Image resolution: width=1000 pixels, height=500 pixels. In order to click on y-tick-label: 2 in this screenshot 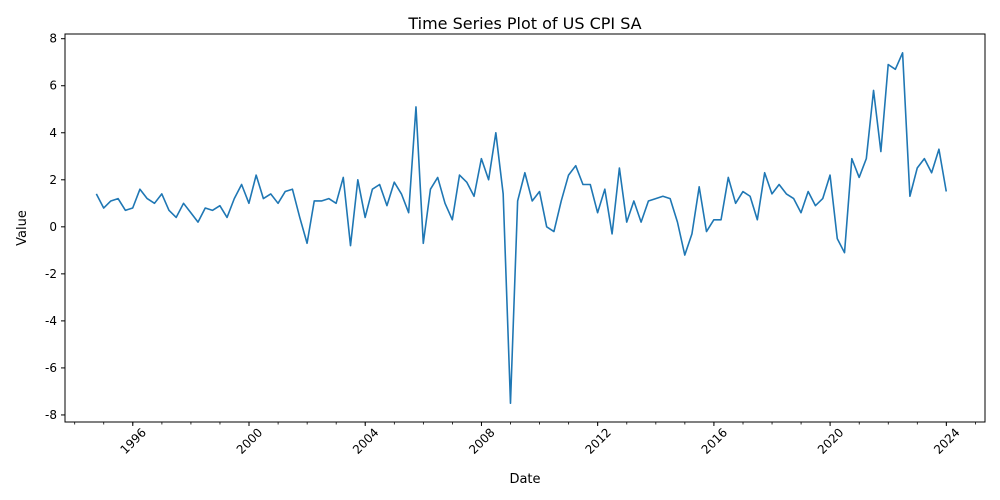, I will do `click(53, 180)`.